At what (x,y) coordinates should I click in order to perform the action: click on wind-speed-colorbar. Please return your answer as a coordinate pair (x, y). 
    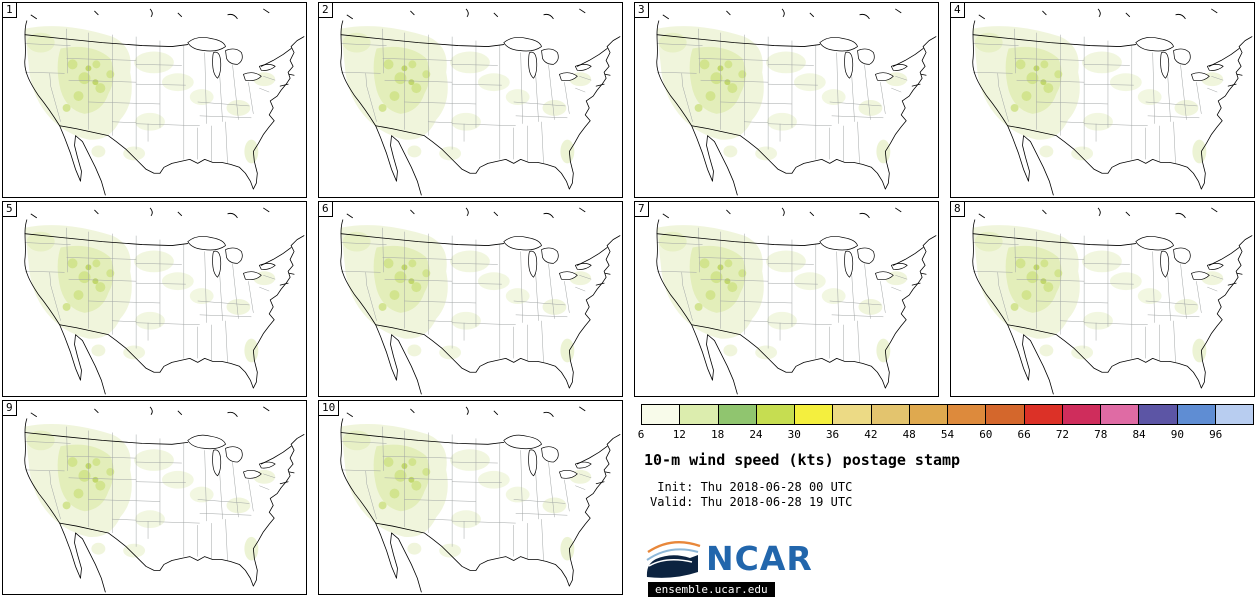
    Looking at the image, I should click on (947, 414).